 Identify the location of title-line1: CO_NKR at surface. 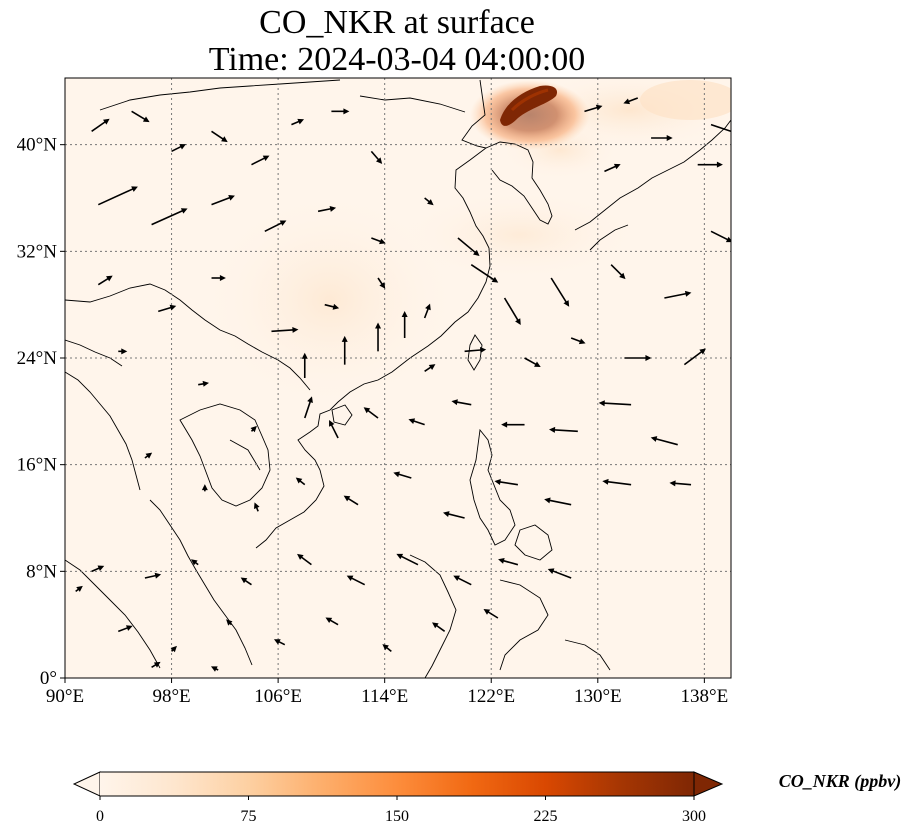
(397, 22).